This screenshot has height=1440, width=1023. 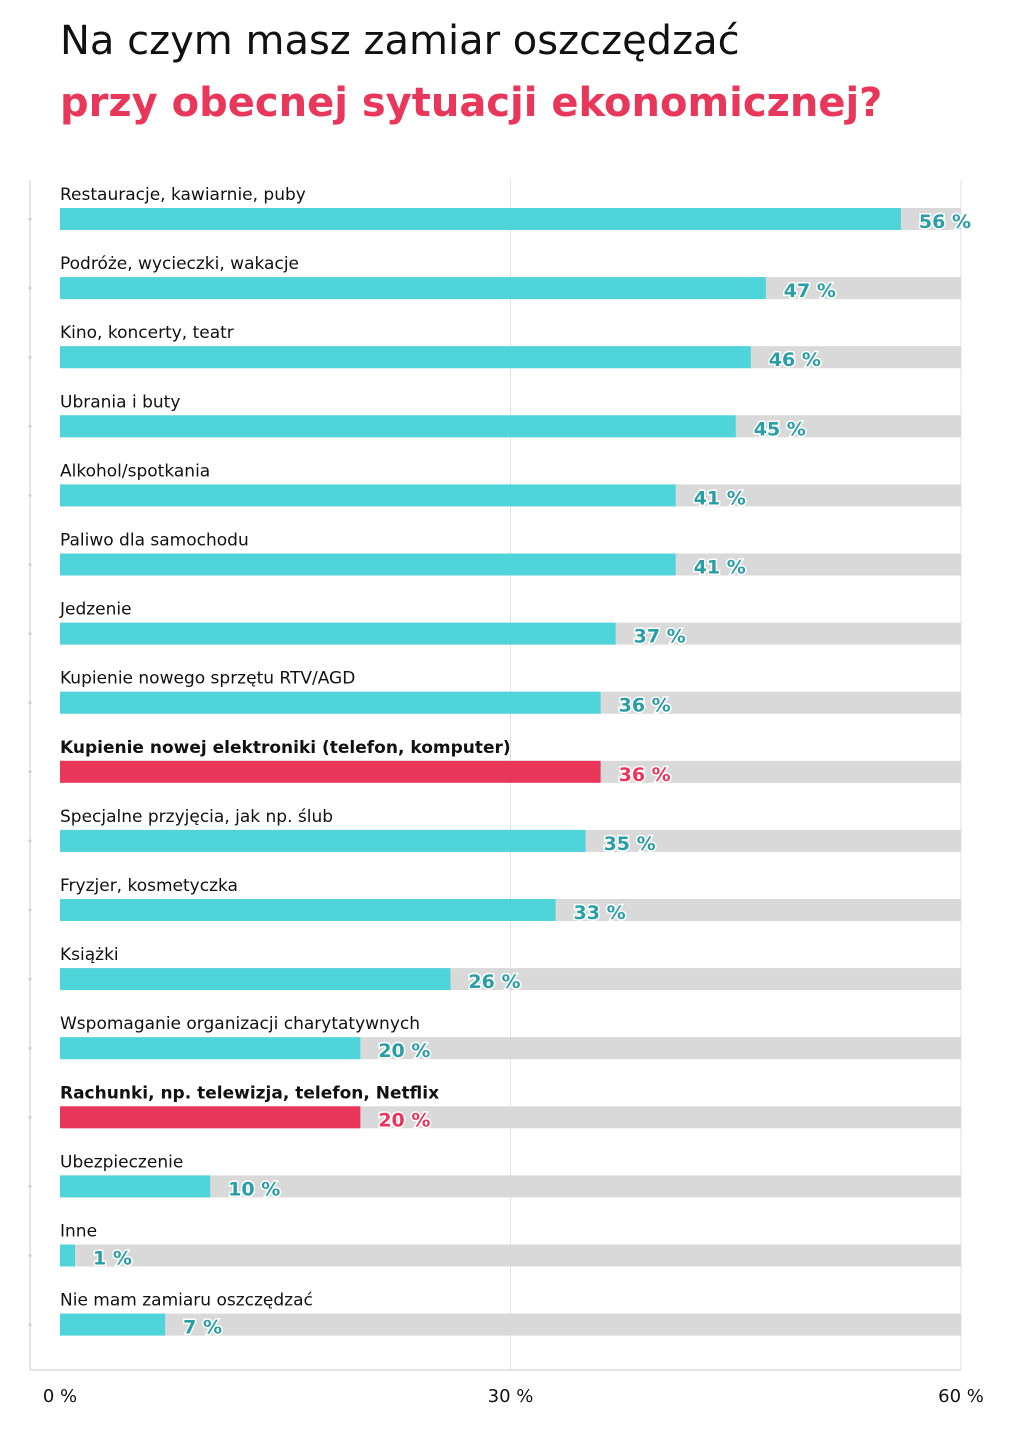 What do you see at coordinates (78, 1232) in the screenshot?
I see `category-label: Inne` at bounding box center [78, 1232].